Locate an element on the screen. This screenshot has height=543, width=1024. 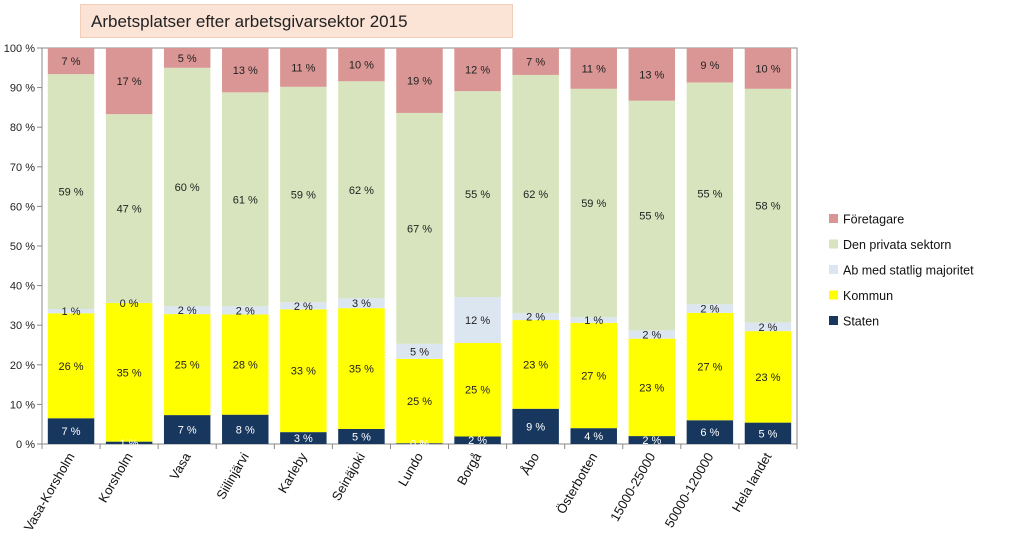
data-label: 67 % is located at coordinates (419, 229).